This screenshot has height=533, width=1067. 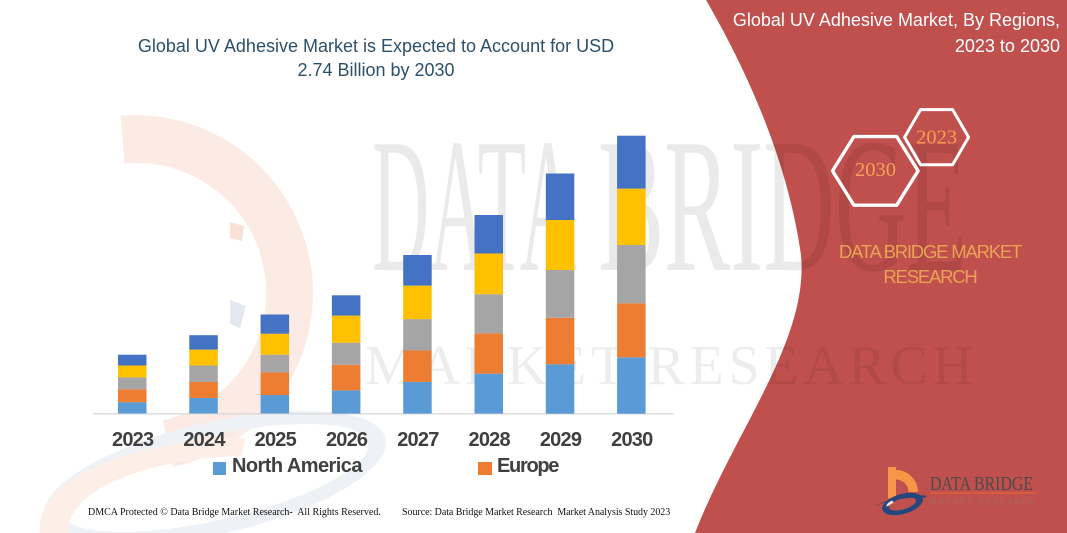 What do you see at coordinates (936, 138) in the screenshot?
I see `svg-text: 2023` at bounding box center [936, 138].